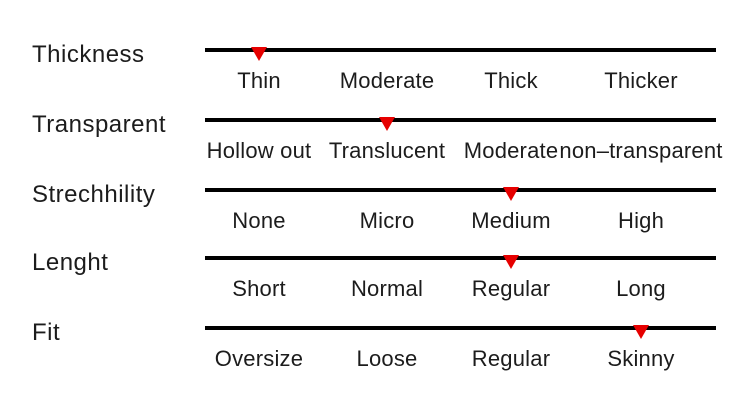 The width and height of the screenshot is (750, 403). I want to click on option-label: Oversize, so click(259, 358).